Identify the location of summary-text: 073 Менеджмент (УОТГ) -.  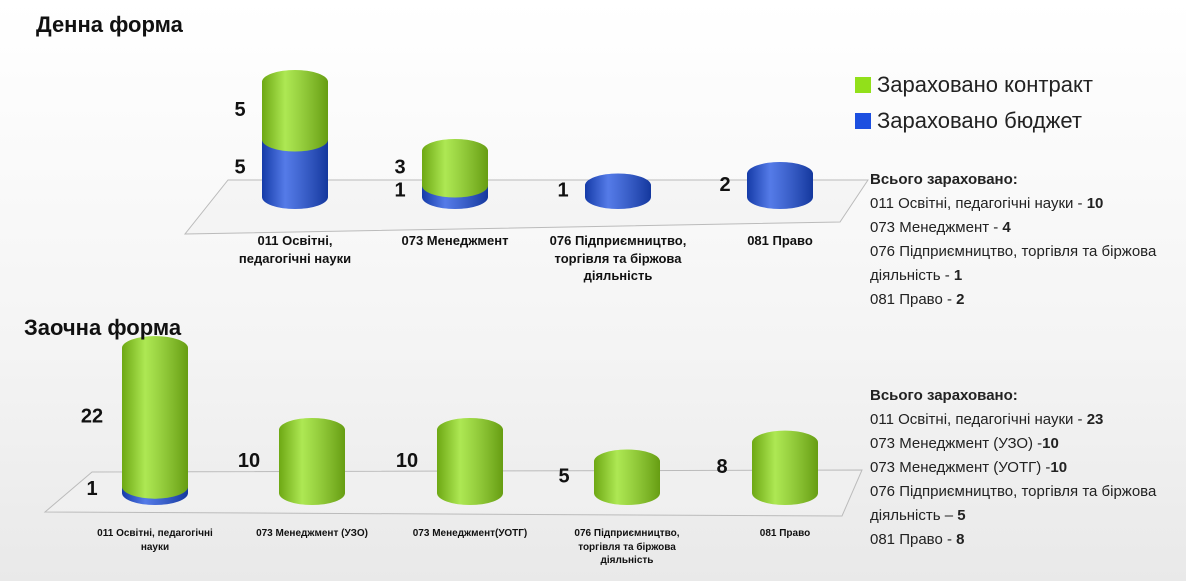
(960, 467).